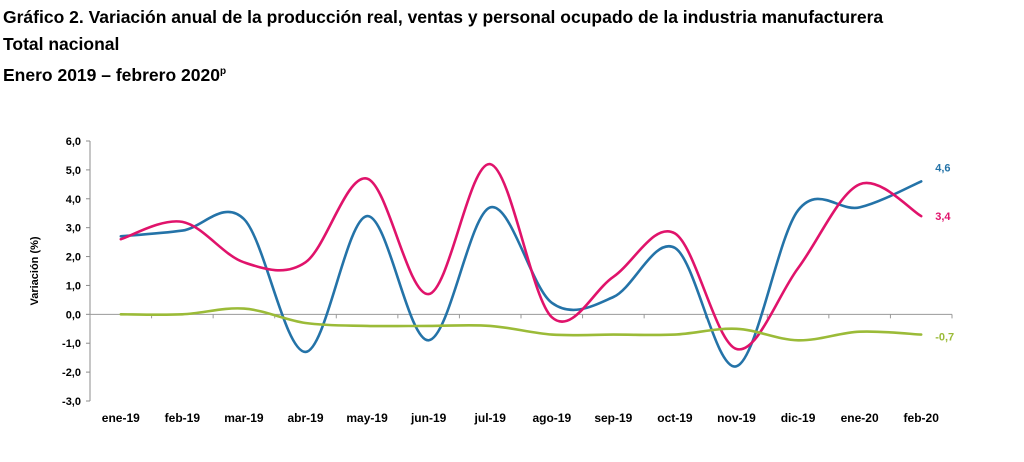 This screenshot has height=462, width=1024. Describe the element at coordinates (367, 418) in the screenshot. I see `x-tick-label: may-19` at that location.